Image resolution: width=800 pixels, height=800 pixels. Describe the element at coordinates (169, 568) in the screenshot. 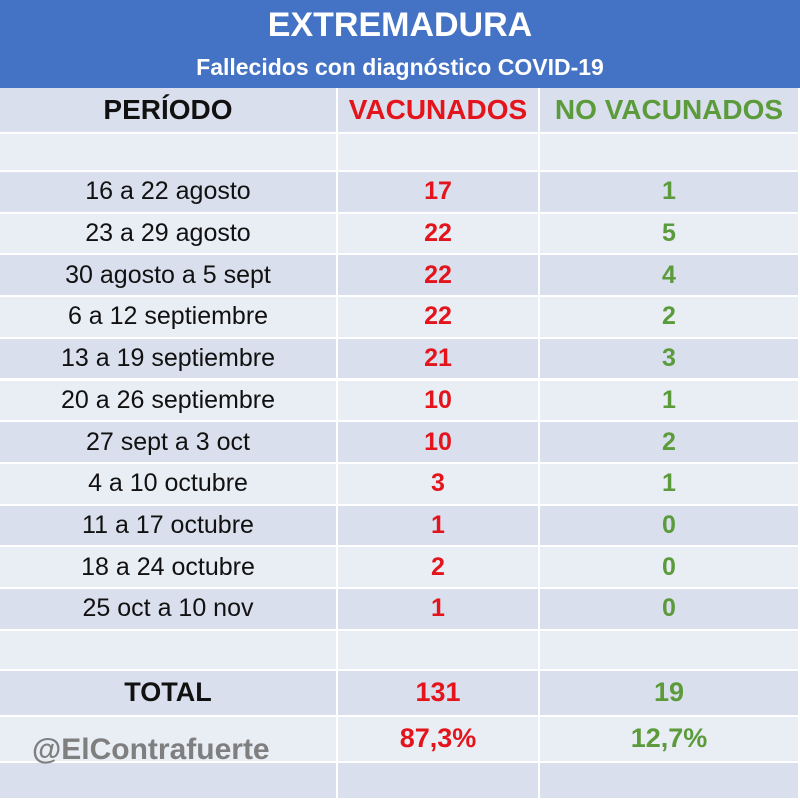

I see `period-cell: 18 a 24 octubre` at that location.